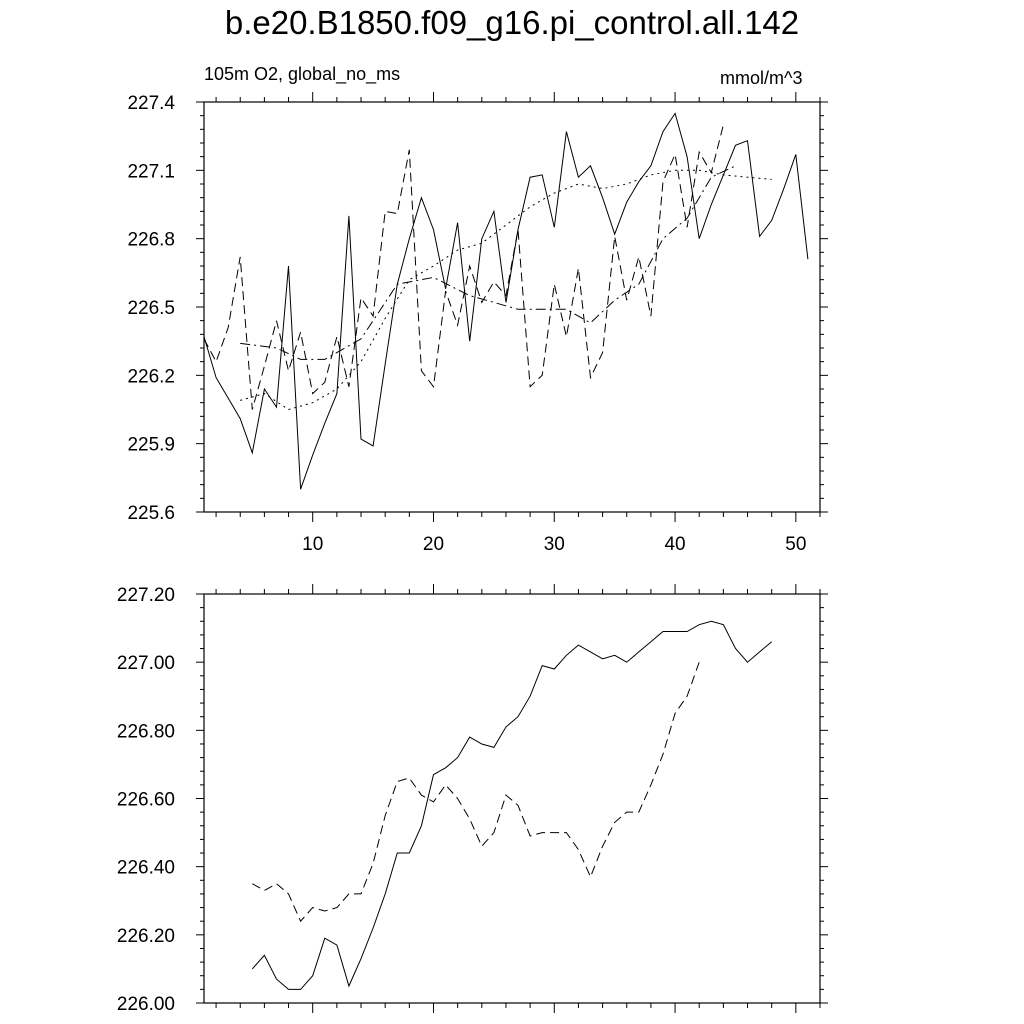 The image size is (1024, 1024). What do you see at coordinates (151, 240) in the screenshot?
I see `y-tick-label: 226.8` at bounding box center [151, 240].